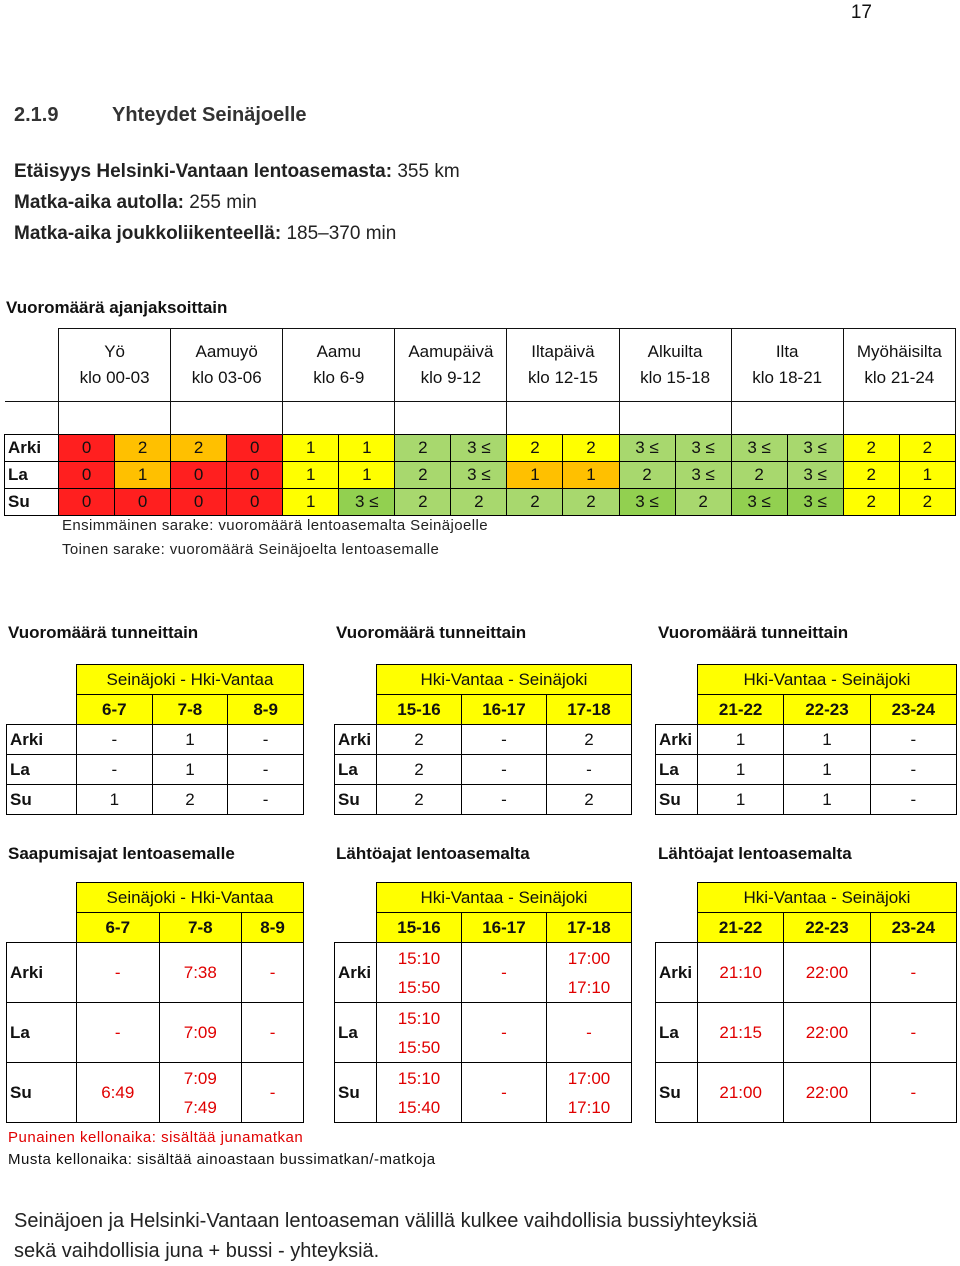 The height and width of the screenshot is (1266, 960). I want to click on day-row: Su 6:49 7:09 7:49 -, so click(155, 1092).